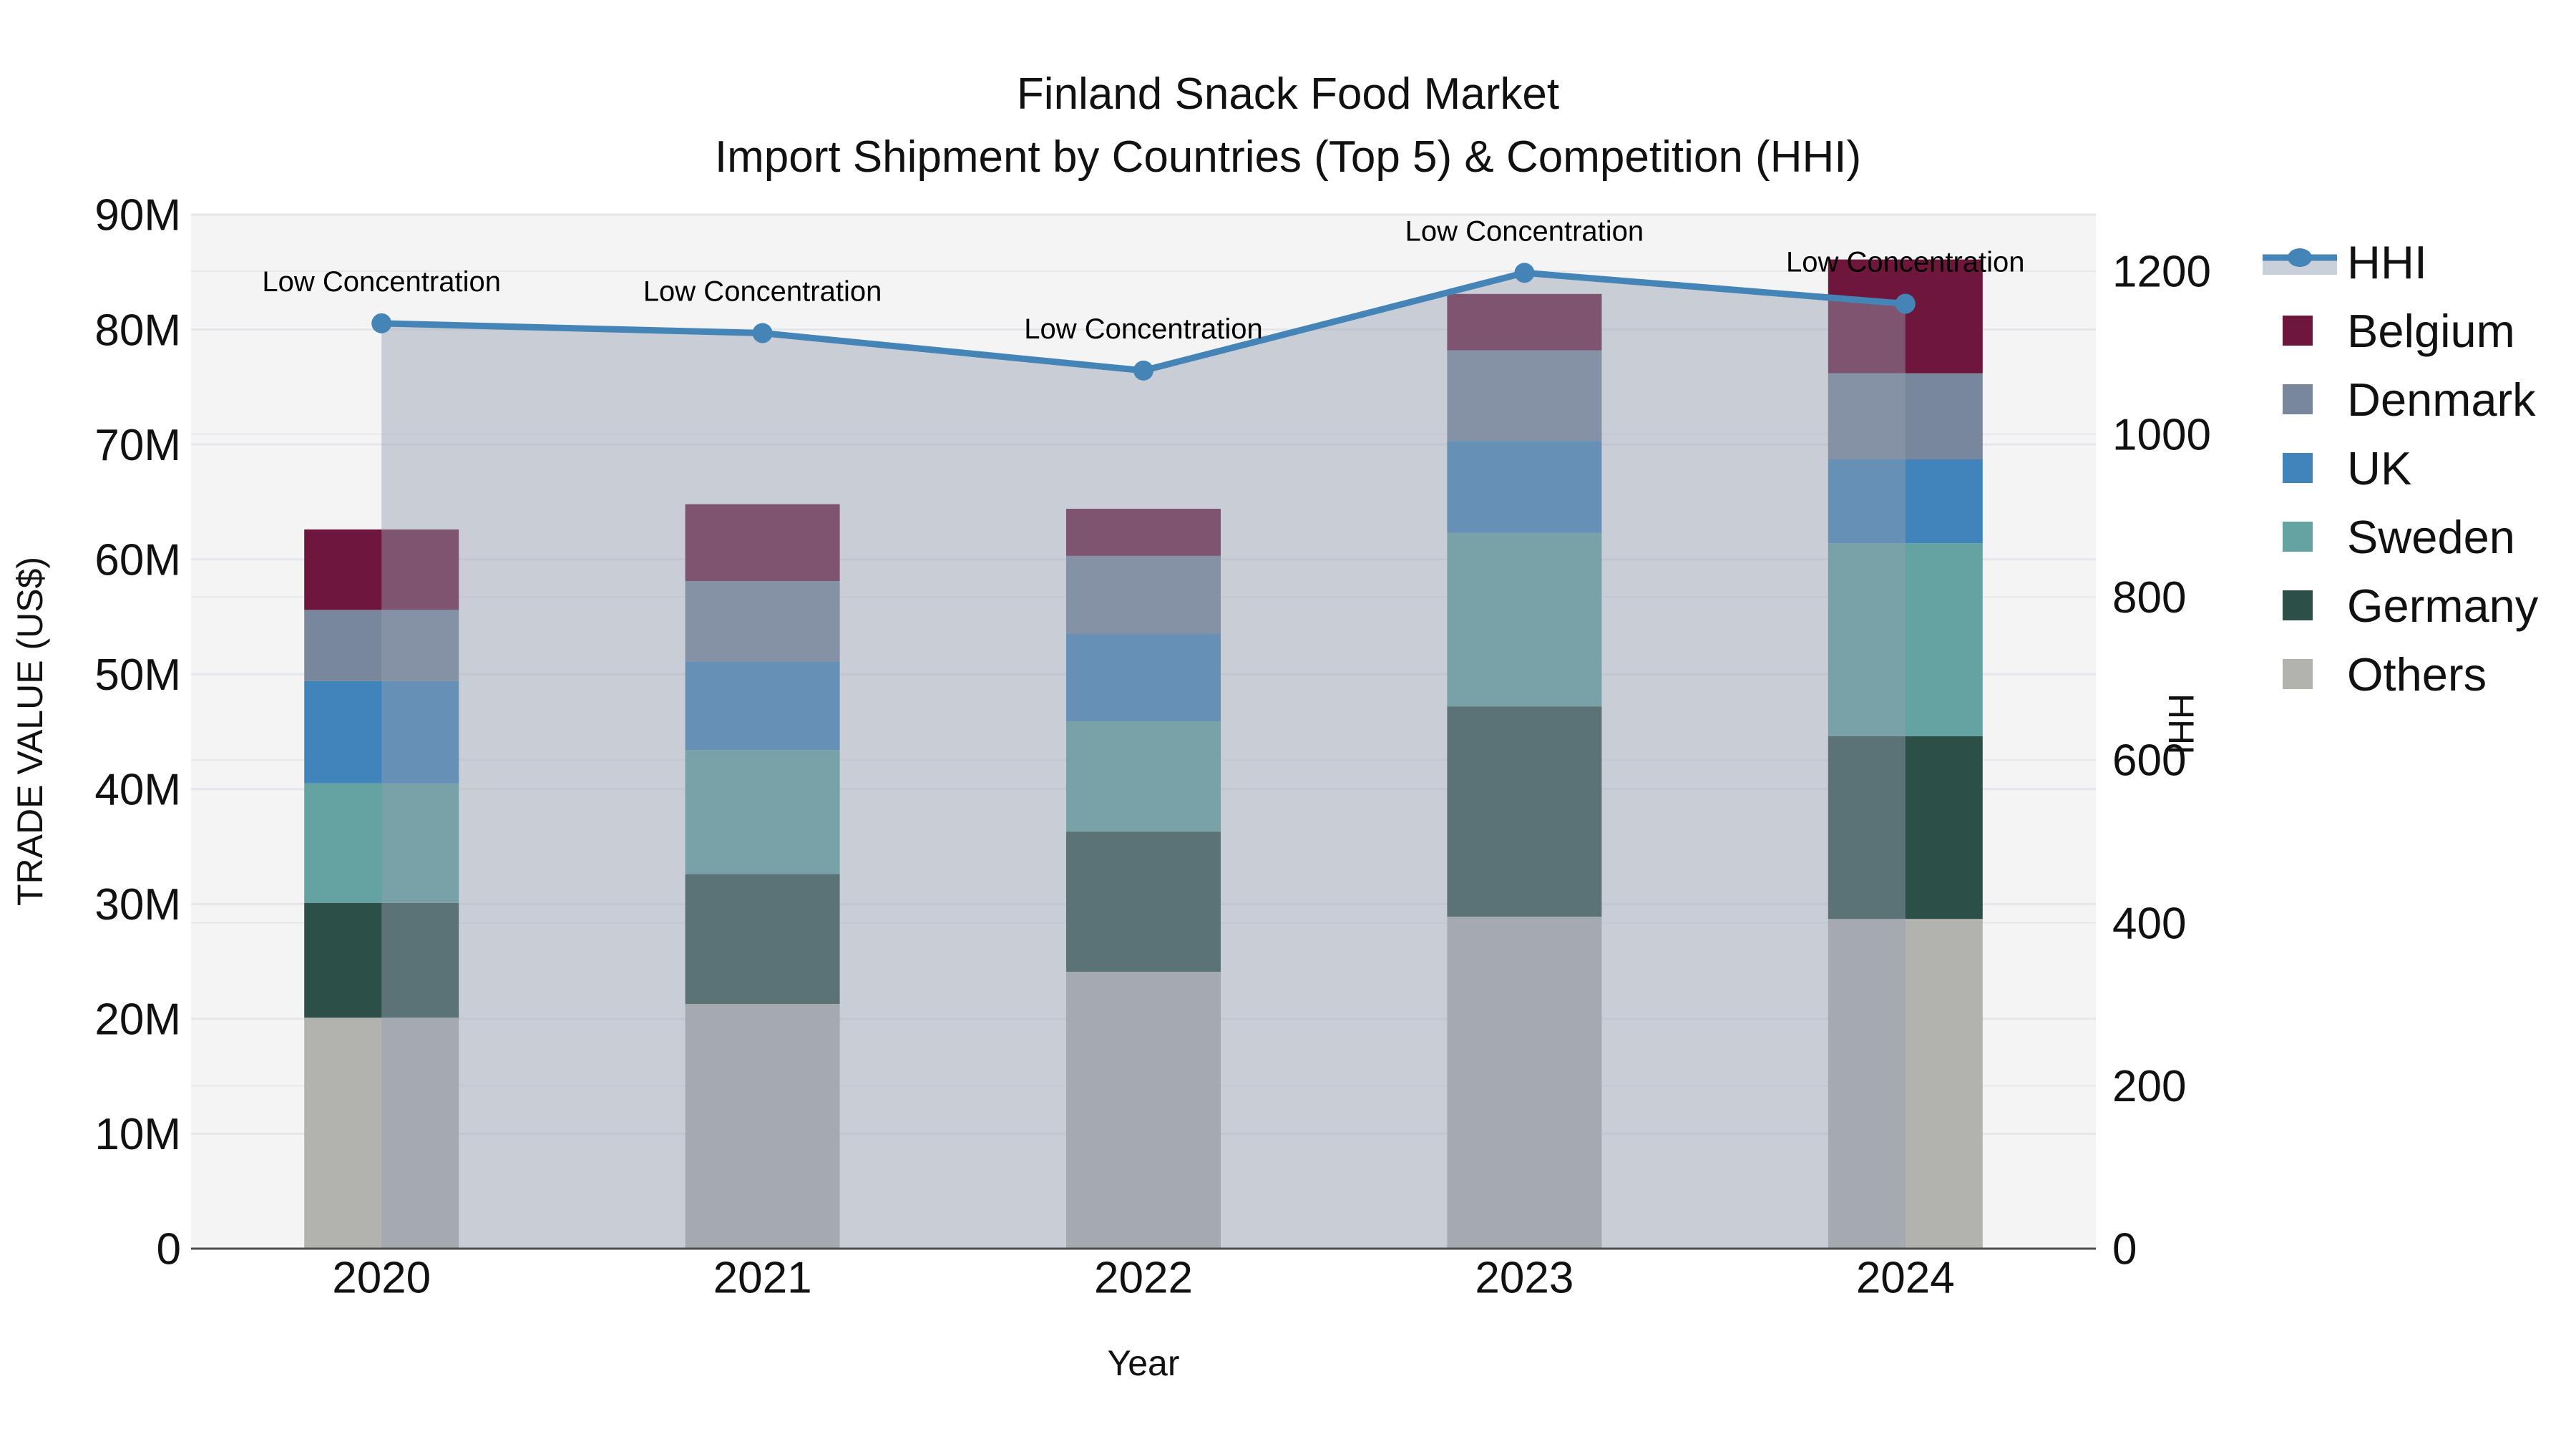 This screenshot has height=1449, width=2576. Describe the element at coordinates (1524, 1082) in the screenshot. I see `bar-segment-others-2023` at that location.